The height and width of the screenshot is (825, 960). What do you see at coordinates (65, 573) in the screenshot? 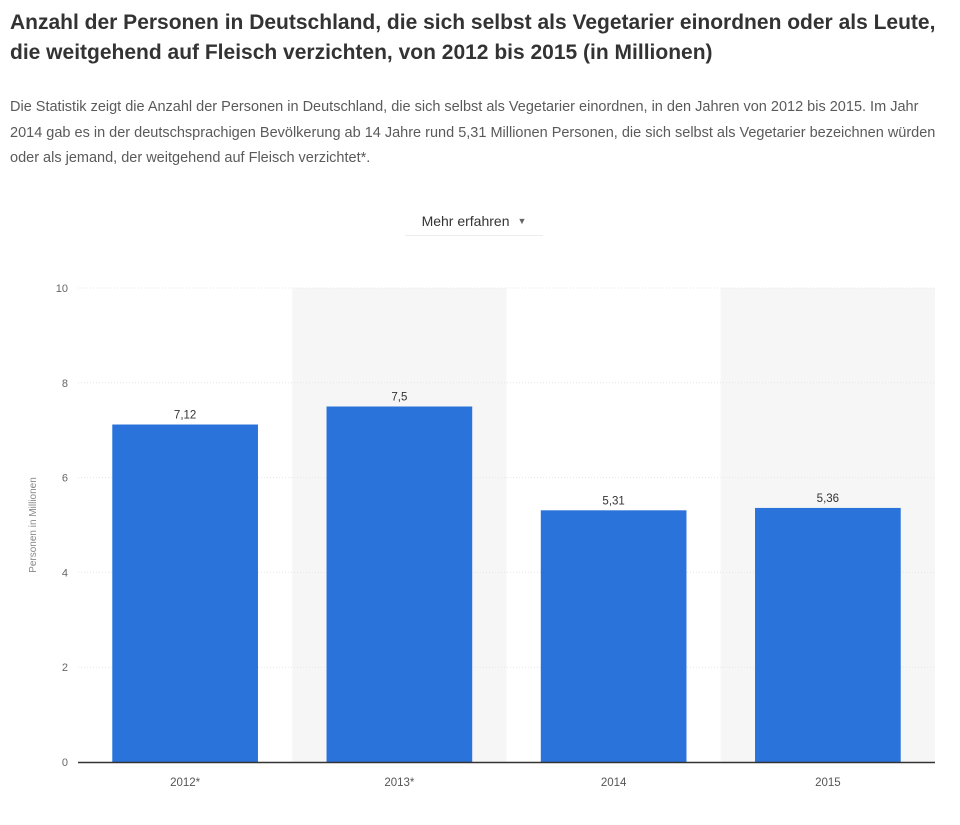
I see `y-tick-label: 4` at bounding box center [65, 573].